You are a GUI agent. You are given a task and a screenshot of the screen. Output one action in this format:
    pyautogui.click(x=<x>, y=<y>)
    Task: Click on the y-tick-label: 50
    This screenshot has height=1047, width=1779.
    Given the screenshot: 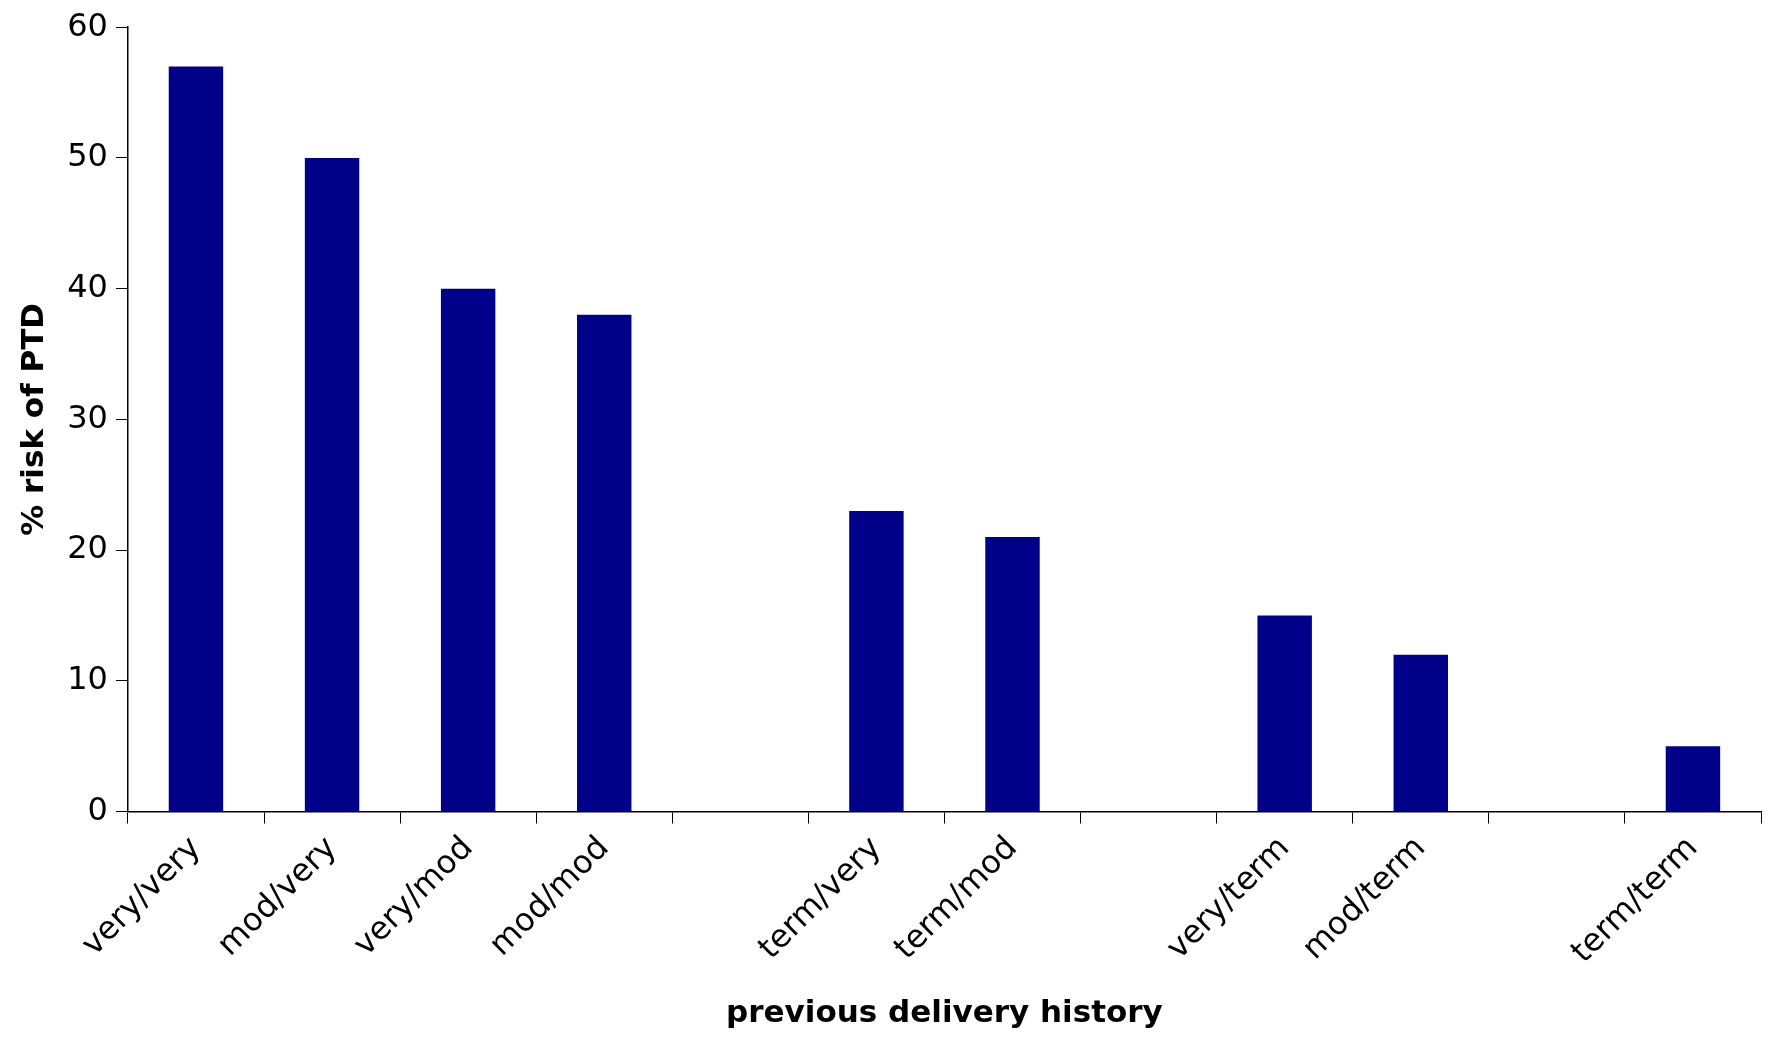 What is the action you would take?
    pyautogui.click(x=87, y=155)
    